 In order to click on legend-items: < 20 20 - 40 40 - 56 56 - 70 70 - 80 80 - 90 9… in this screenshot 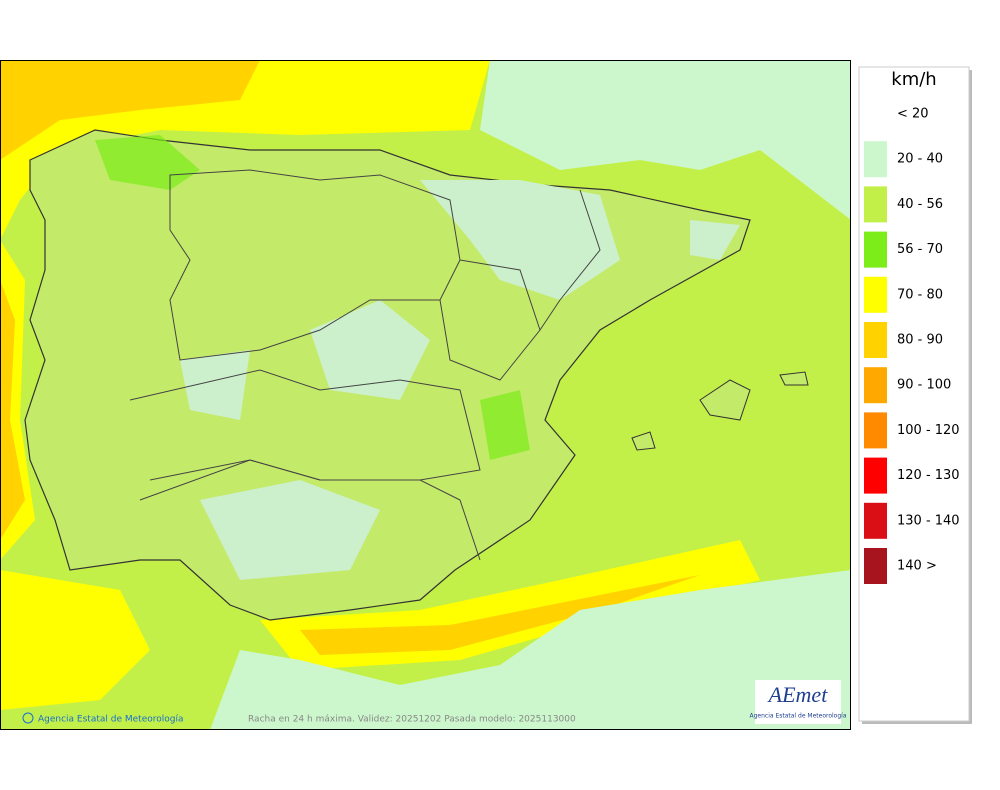, I will do `click(912, 345)`.